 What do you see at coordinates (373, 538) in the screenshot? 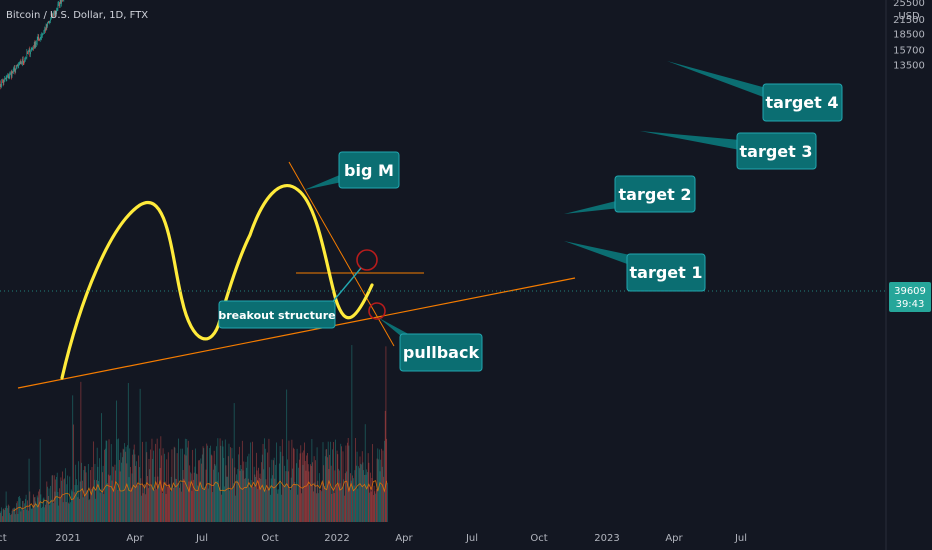
I see `time-axis: Oct 2021 Apr Jul Oct 2022 Apr Jul Oct 2023 Apr Jul` at bounding box center [373, 538].